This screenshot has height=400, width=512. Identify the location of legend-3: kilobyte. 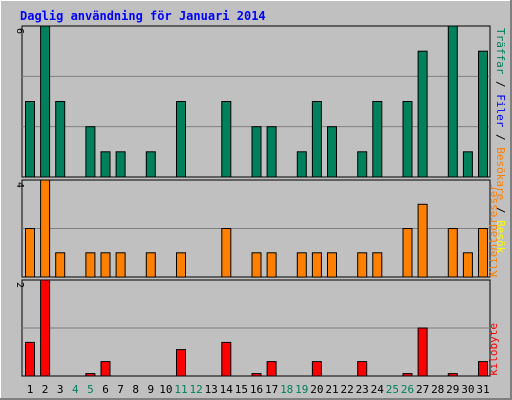
(493, 349).